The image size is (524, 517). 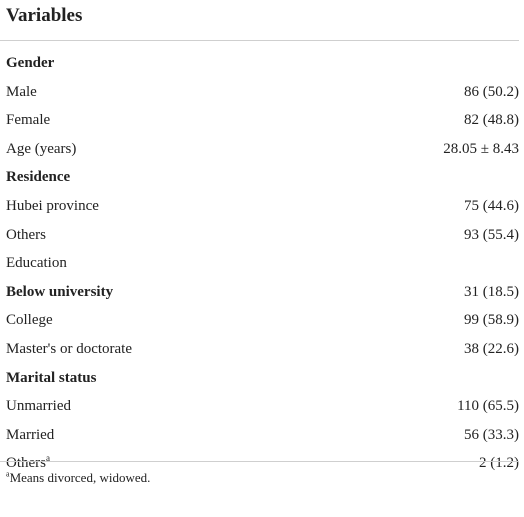 What do you see at coordinates (60, 291) in the screenshot?
I see `row-label: Below university` at bounding box center [60, 291].